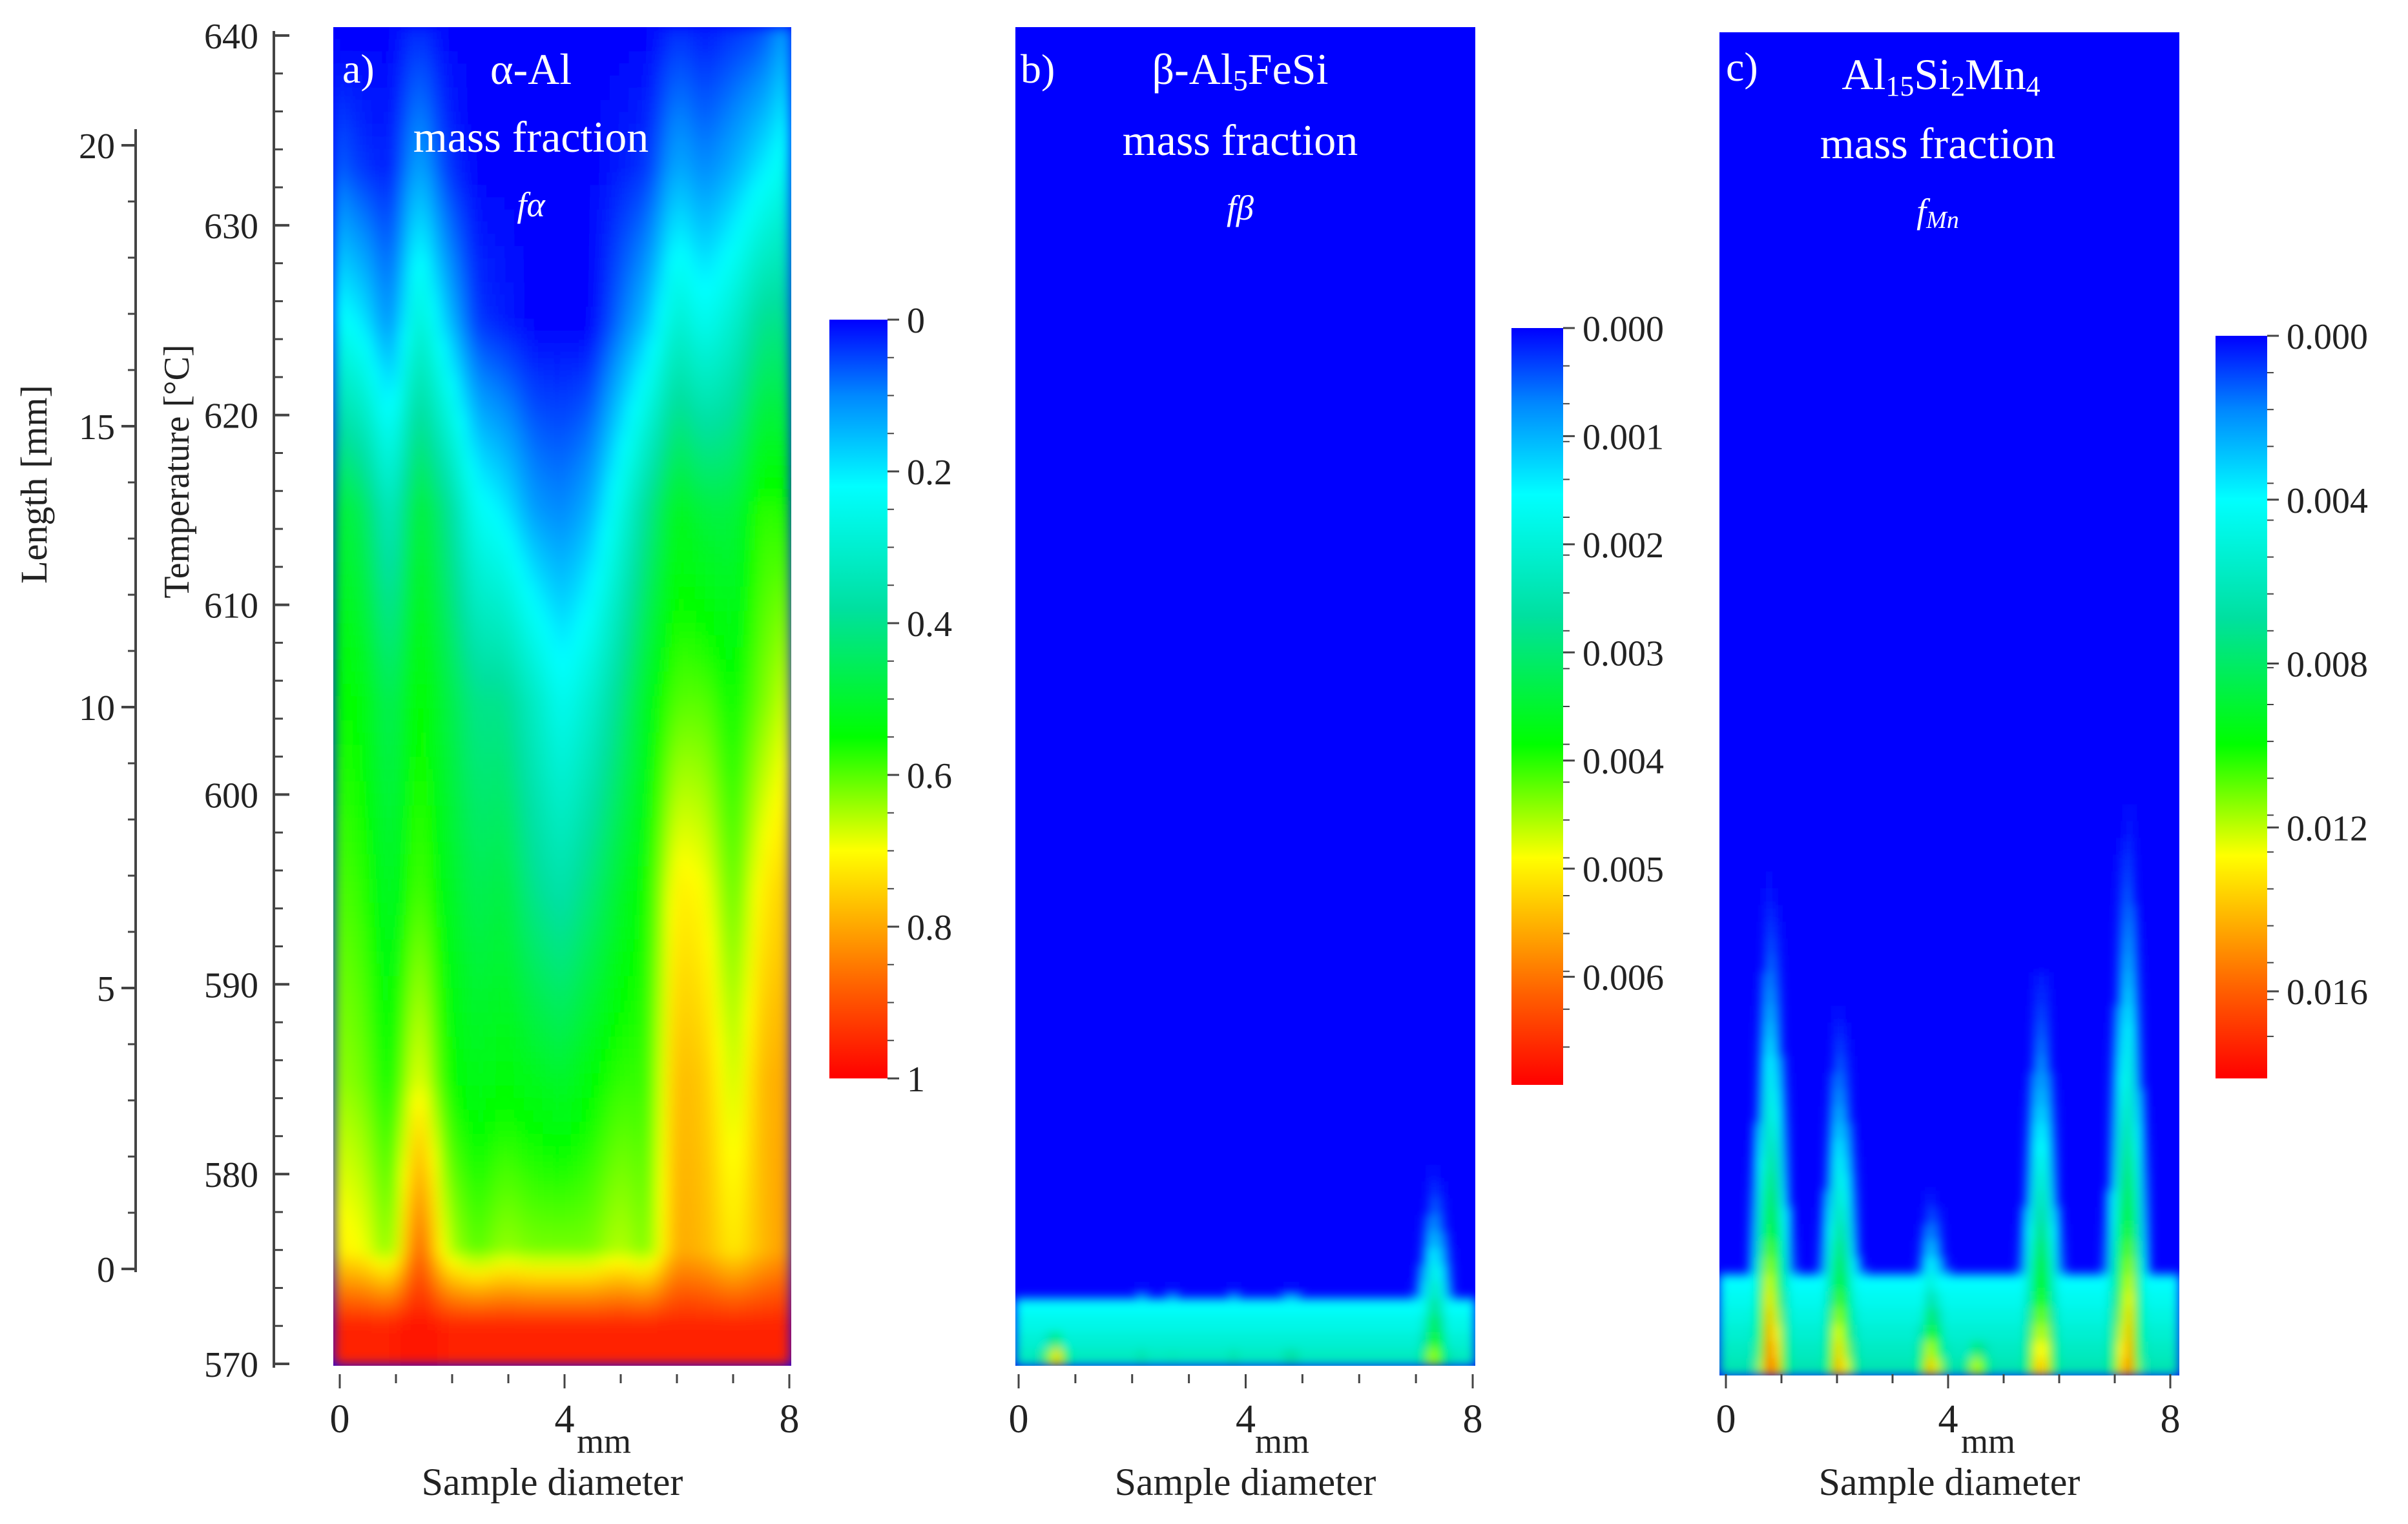  I want to click on length-tick-label: 5, so click(106, 989).